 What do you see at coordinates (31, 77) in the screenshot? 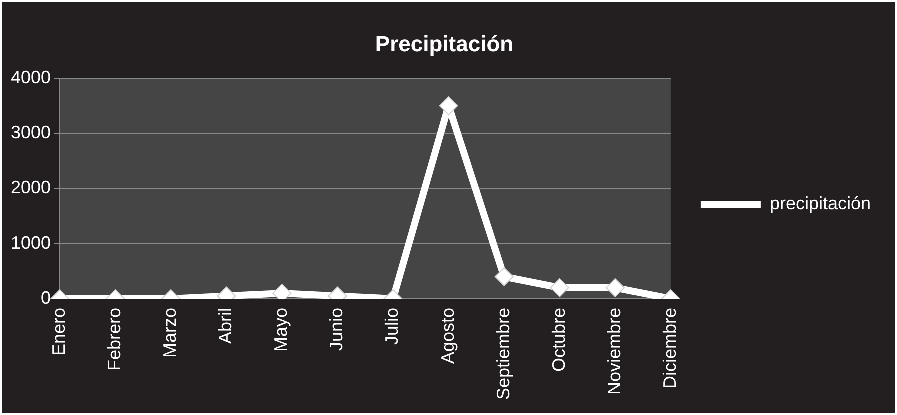
I see `y-tick-label: 4000` at bounding box center [31, 77].